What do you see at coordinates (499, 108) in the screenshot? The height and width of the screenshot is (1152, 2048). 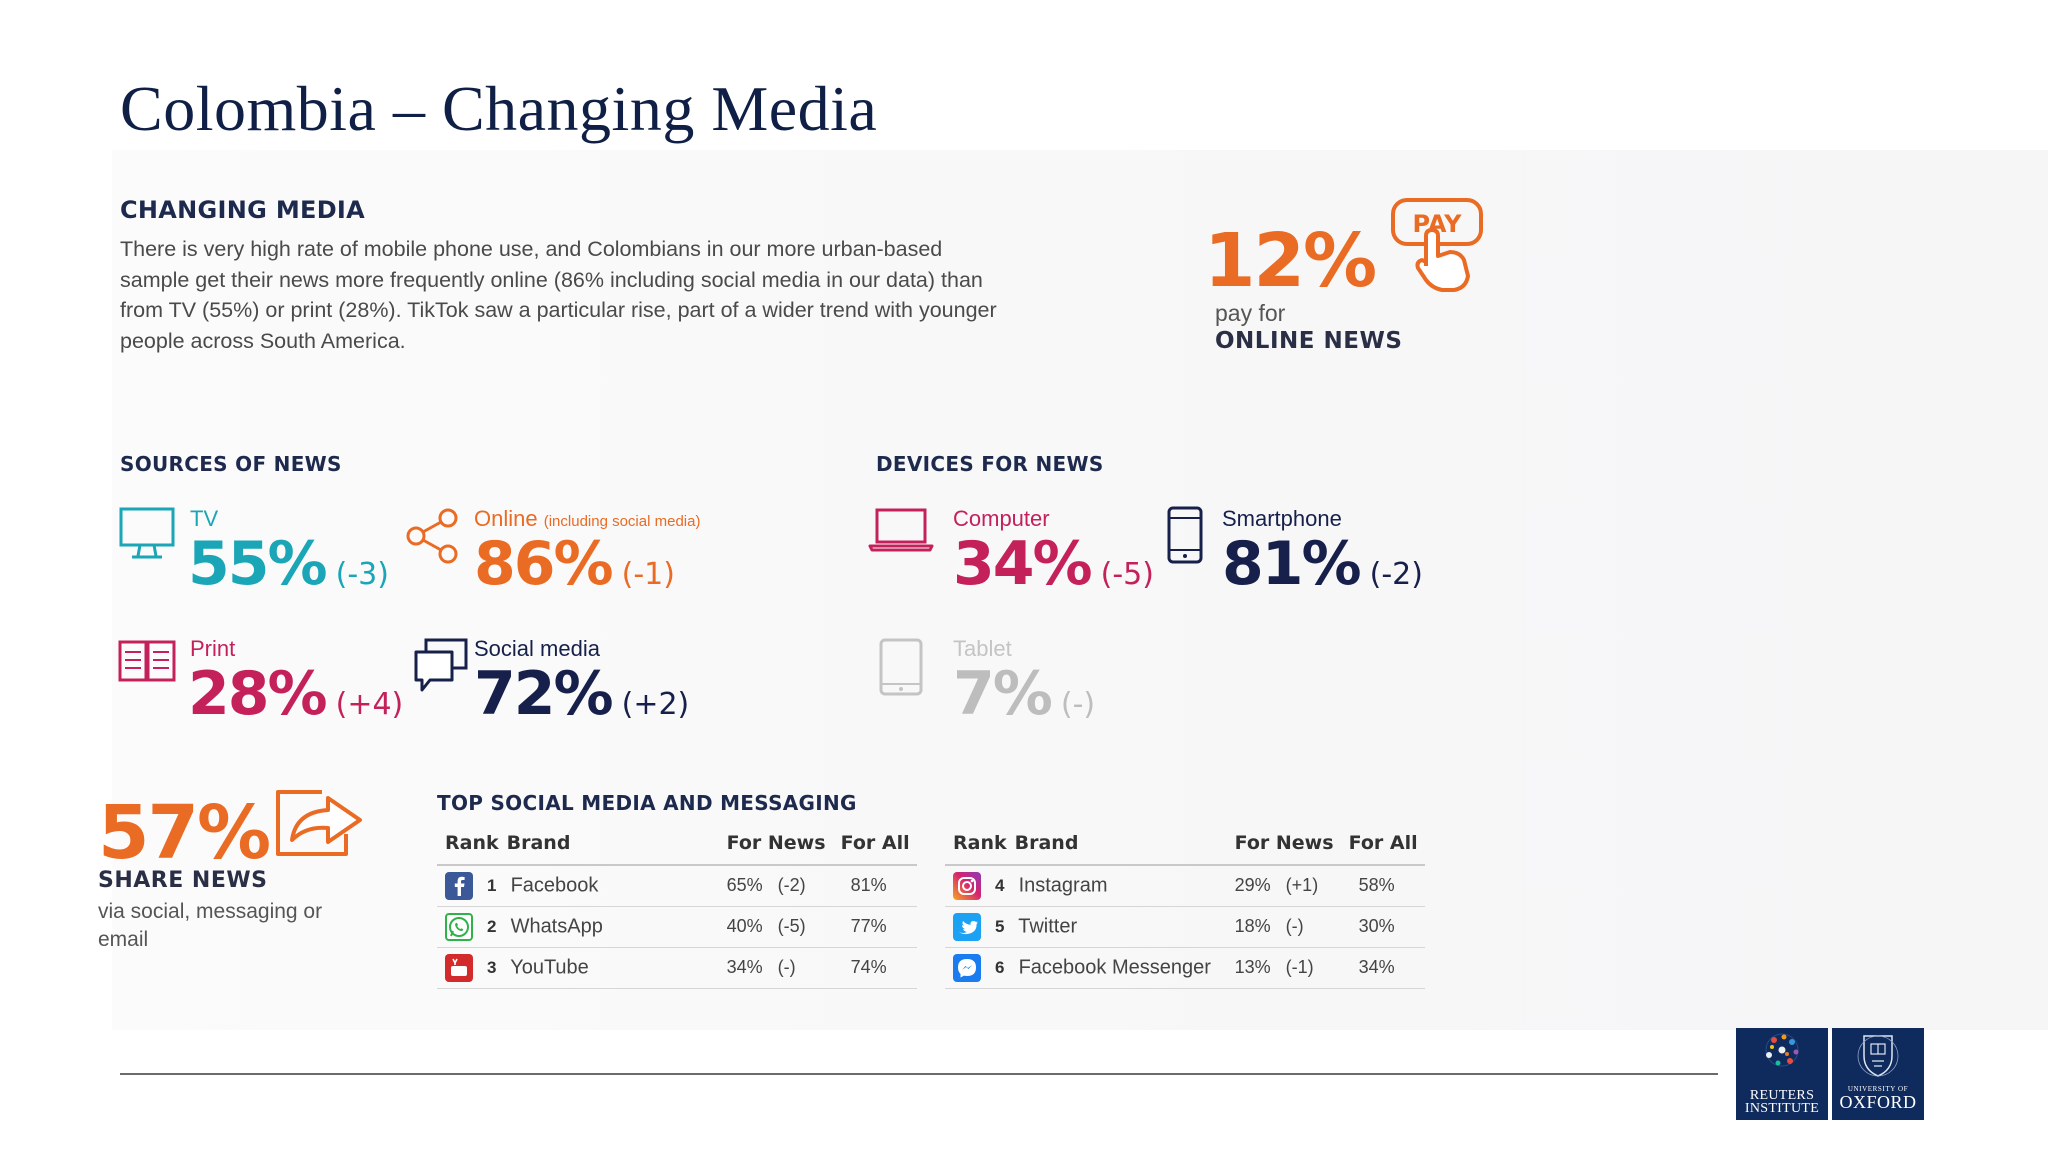 I see `slide-title: Colombia – Changing Media` at bounding box center [499, 108].